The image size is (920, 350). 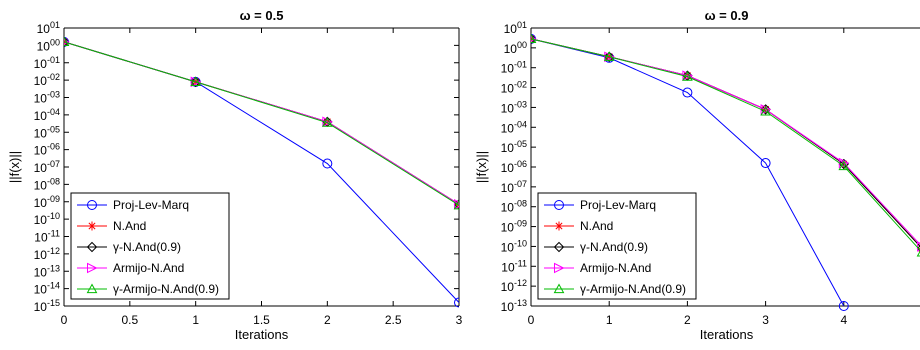 What do you see at coordinates (843, 320) in the screenshot?
I see `x-tick-label: 4` at bounding box center [843, 320].